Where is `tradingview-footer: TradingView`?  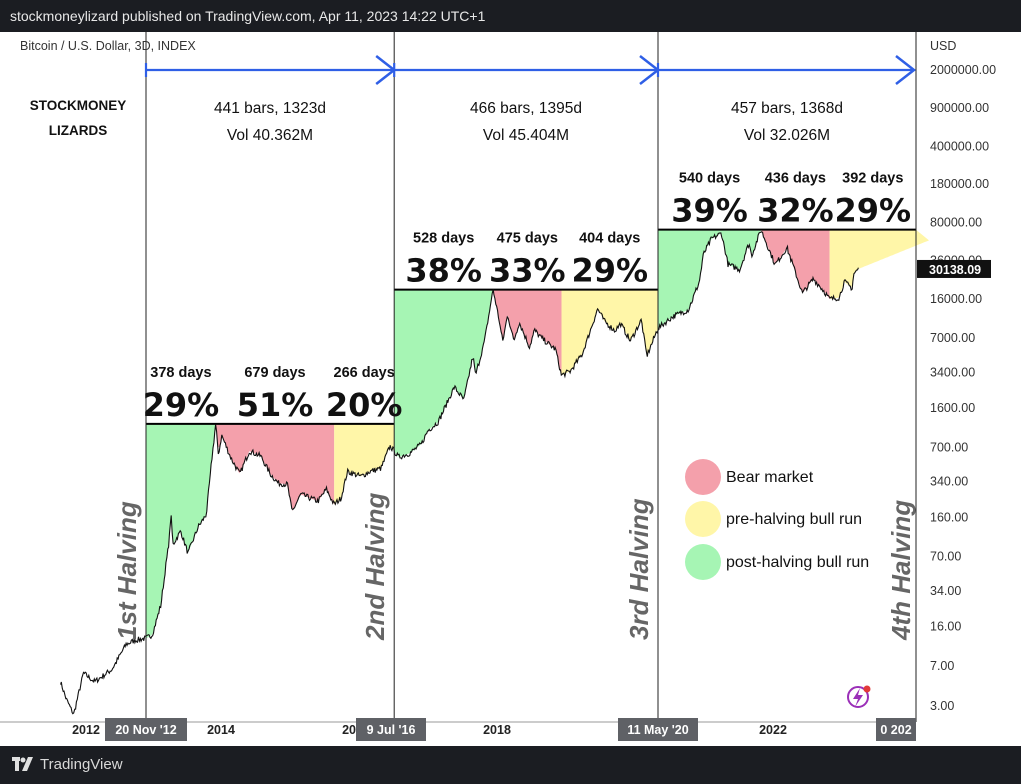 tradingview-footer: TradingView is located at coordinates (510, 765).